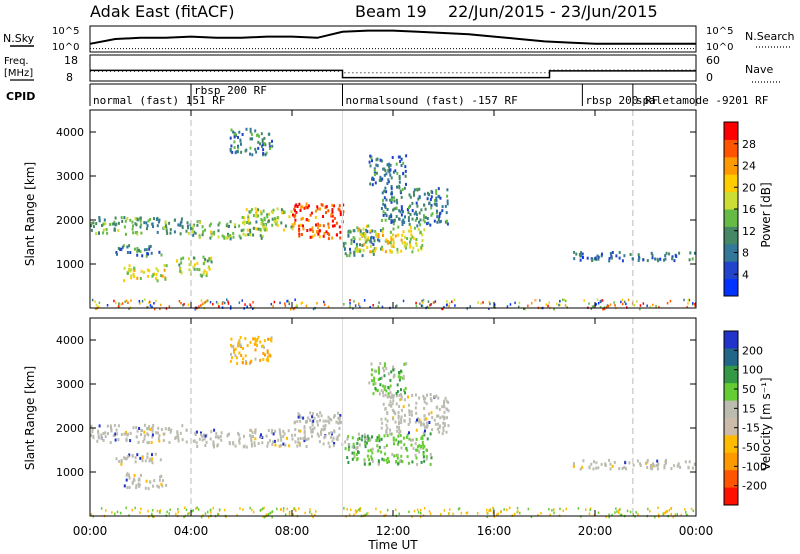 The height and width of the screenshot is (554, 800). Describe the element at coordinates (766, 214) in the screenshot. I see `power-colorbar-label: Power [dB]` at that location.